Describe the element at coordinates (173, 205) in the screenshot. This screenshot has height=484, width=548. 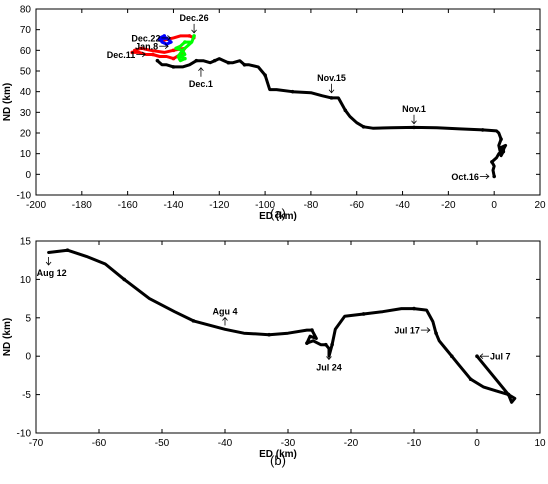
I see `x-tick-label: -140` at that location.